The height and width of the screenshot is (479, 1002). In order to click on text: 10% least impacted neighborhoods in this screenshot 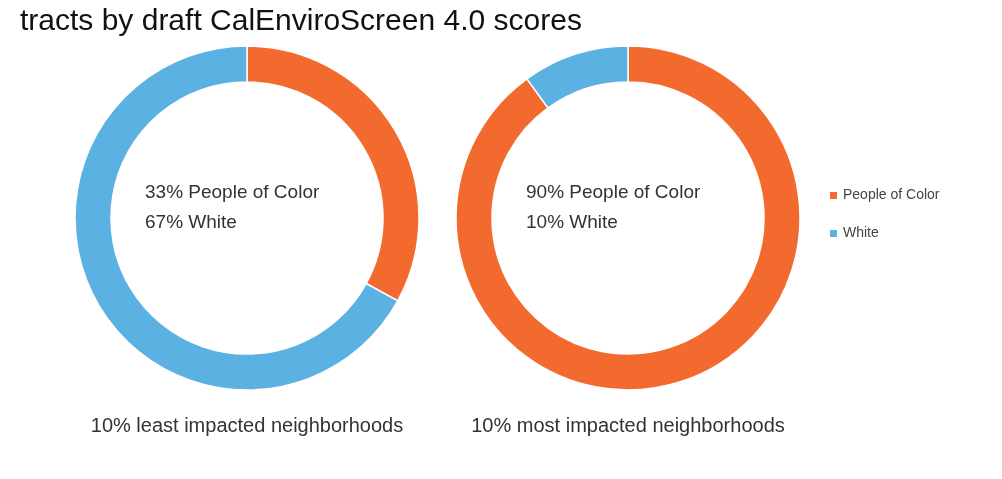, I will do `click(247, 425)`.